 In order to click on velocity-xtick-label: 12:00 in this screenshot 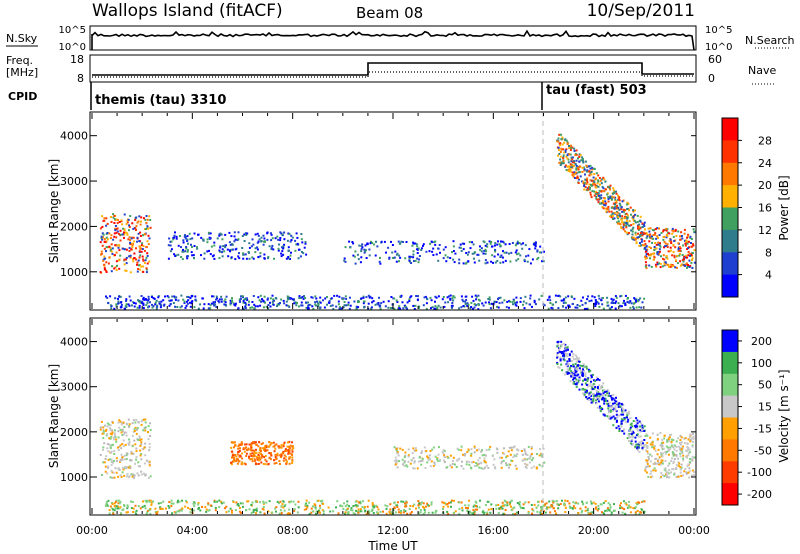, I will do `click(393, 530)`.